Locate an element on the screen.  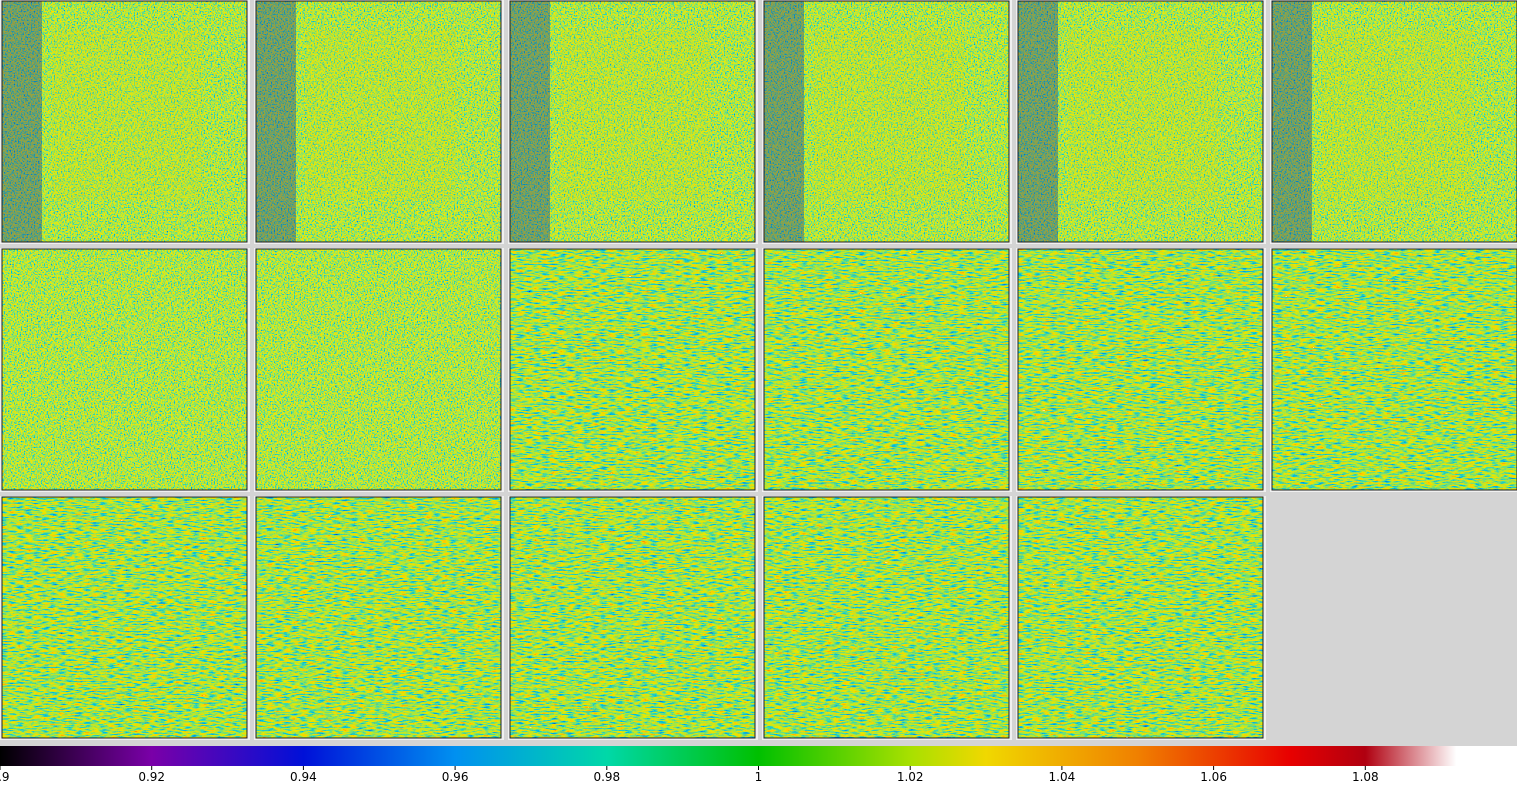
colorbar-tick-label: 0.94 is located at coordinates (303, 777).